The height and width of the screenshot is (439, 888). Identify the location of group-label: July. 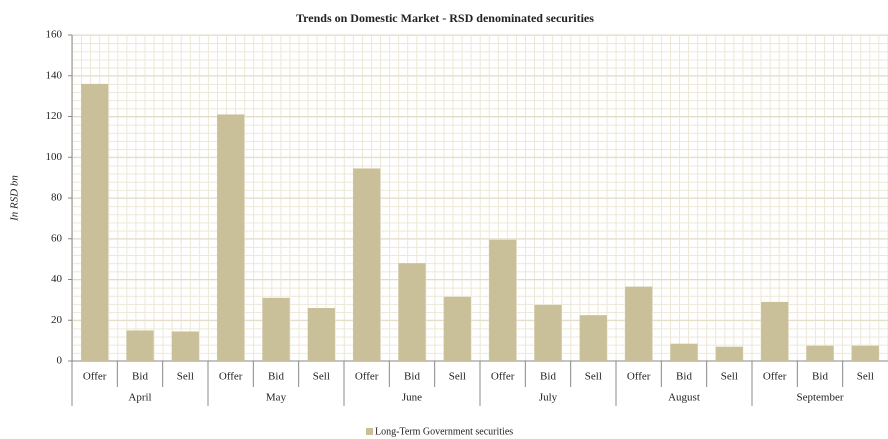
(548, 398).